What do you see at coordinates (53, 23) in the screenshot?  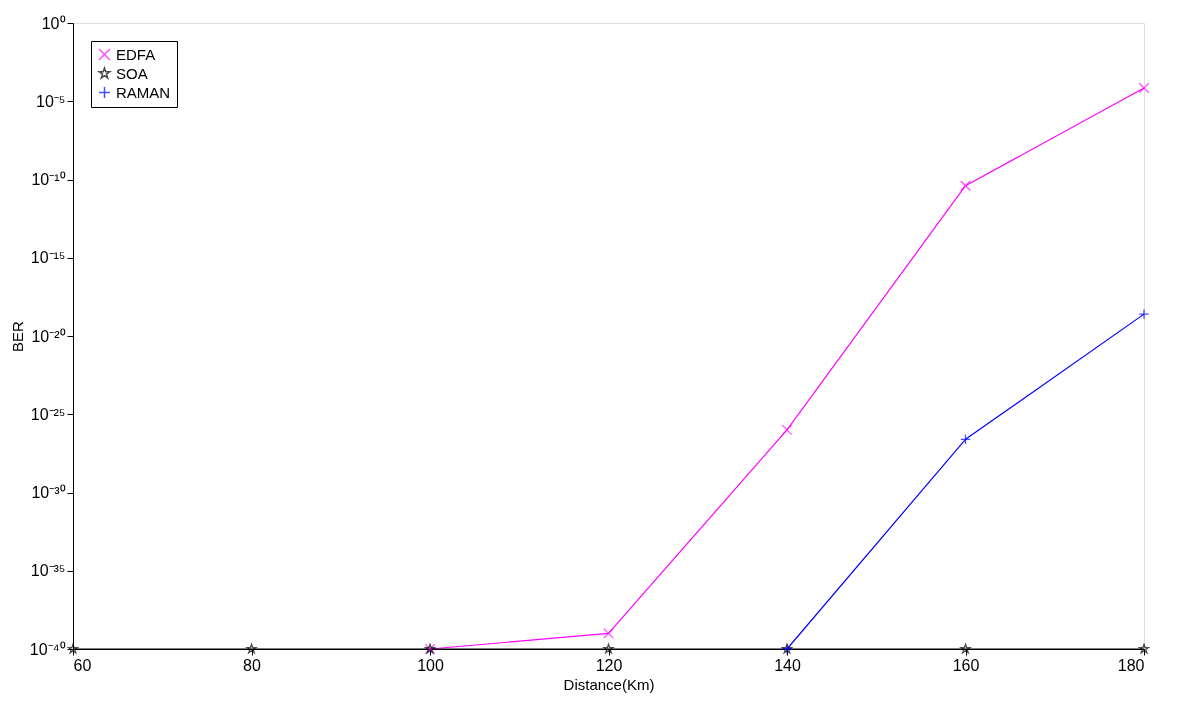 I see `y-tick-label: 10⁰` at bounding box center [53, 23].